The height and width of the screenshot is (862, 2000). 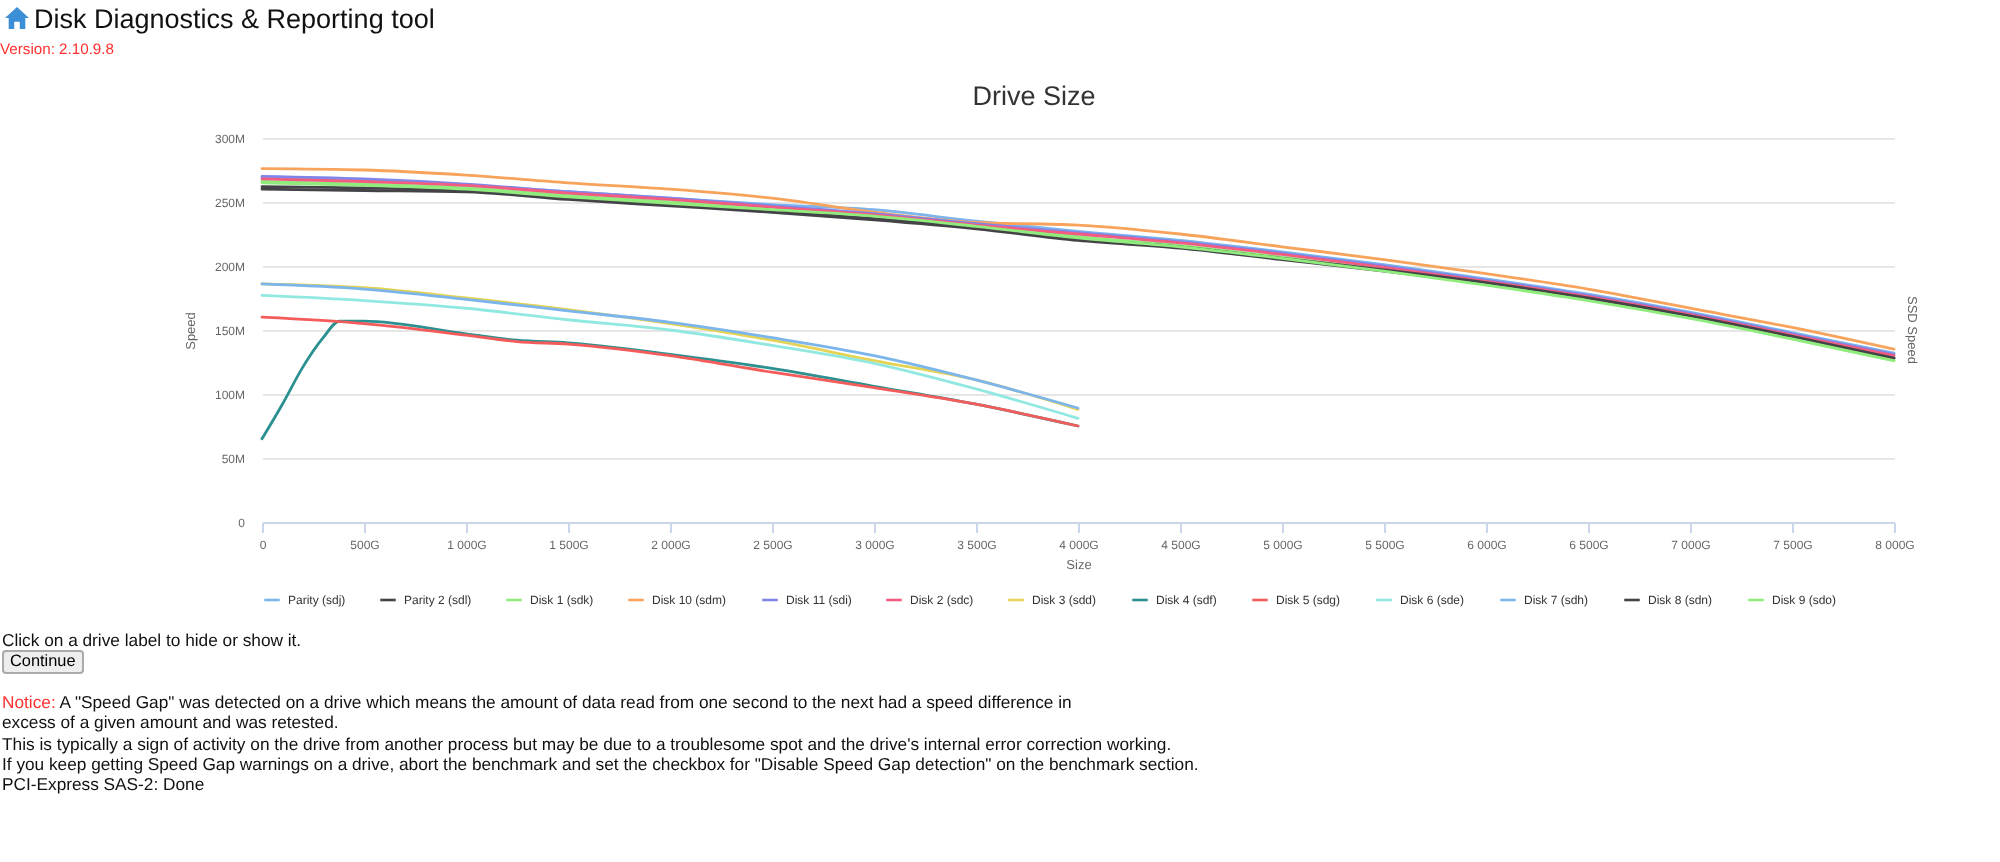 What do you see at coordinates (600, 763) in the screenshot?
I see `text: If you keep getting Speed Gap warnings on a drive, abort the benchmark and set the checkbox for "Disable Speed Gap detection" on the benchmark section.` at bounding box center [600, 763].